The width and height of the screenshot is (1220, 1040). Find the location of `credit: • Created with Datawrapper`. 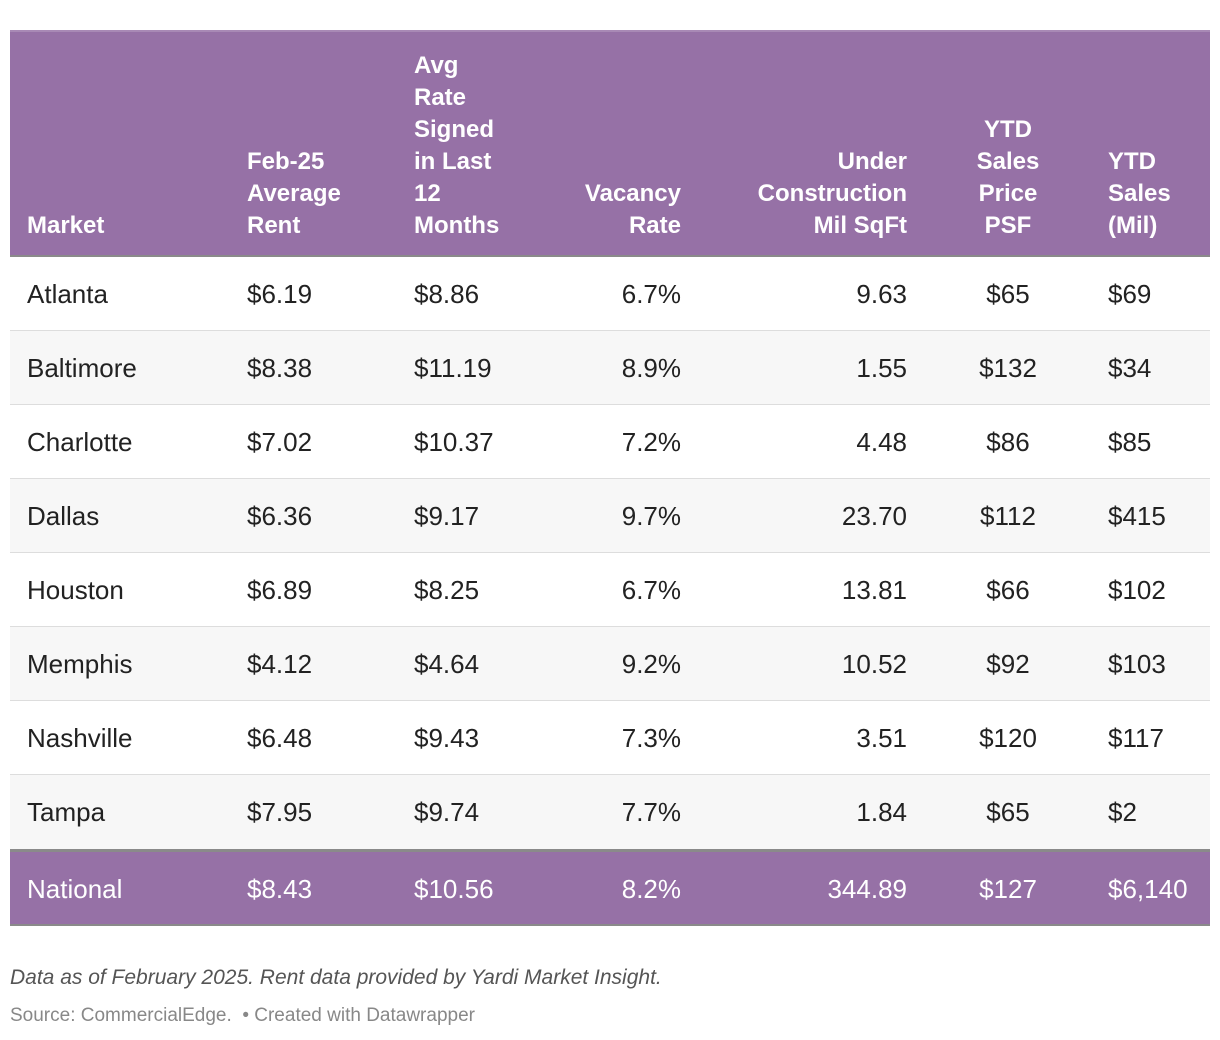

credit: • Created with Datawrapper is located at coordinates (358, 1015).